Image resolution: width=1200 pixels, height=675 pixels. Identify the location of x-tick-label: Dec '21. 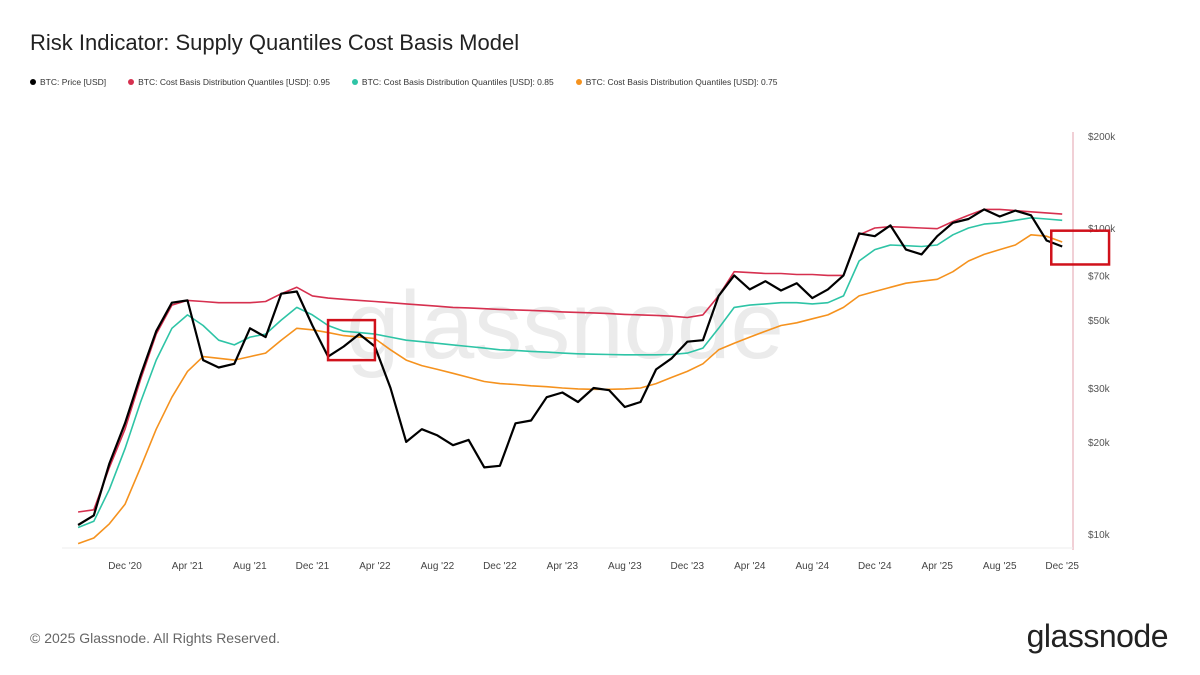
(313, 566).